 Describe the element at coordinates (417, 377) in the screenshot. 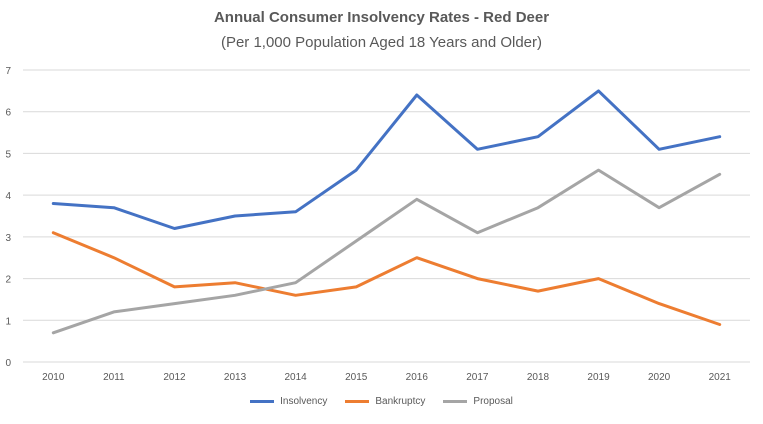

I see `x-tick-label: 2016` at that location.